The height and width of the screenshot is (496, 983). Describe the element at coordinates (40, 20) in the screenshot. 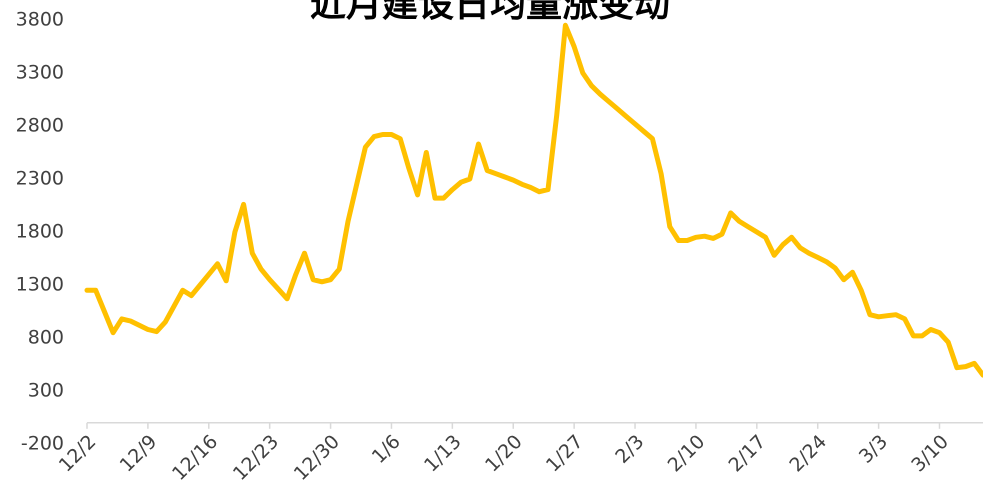

I see `y-tick-label: 3800` at that location.